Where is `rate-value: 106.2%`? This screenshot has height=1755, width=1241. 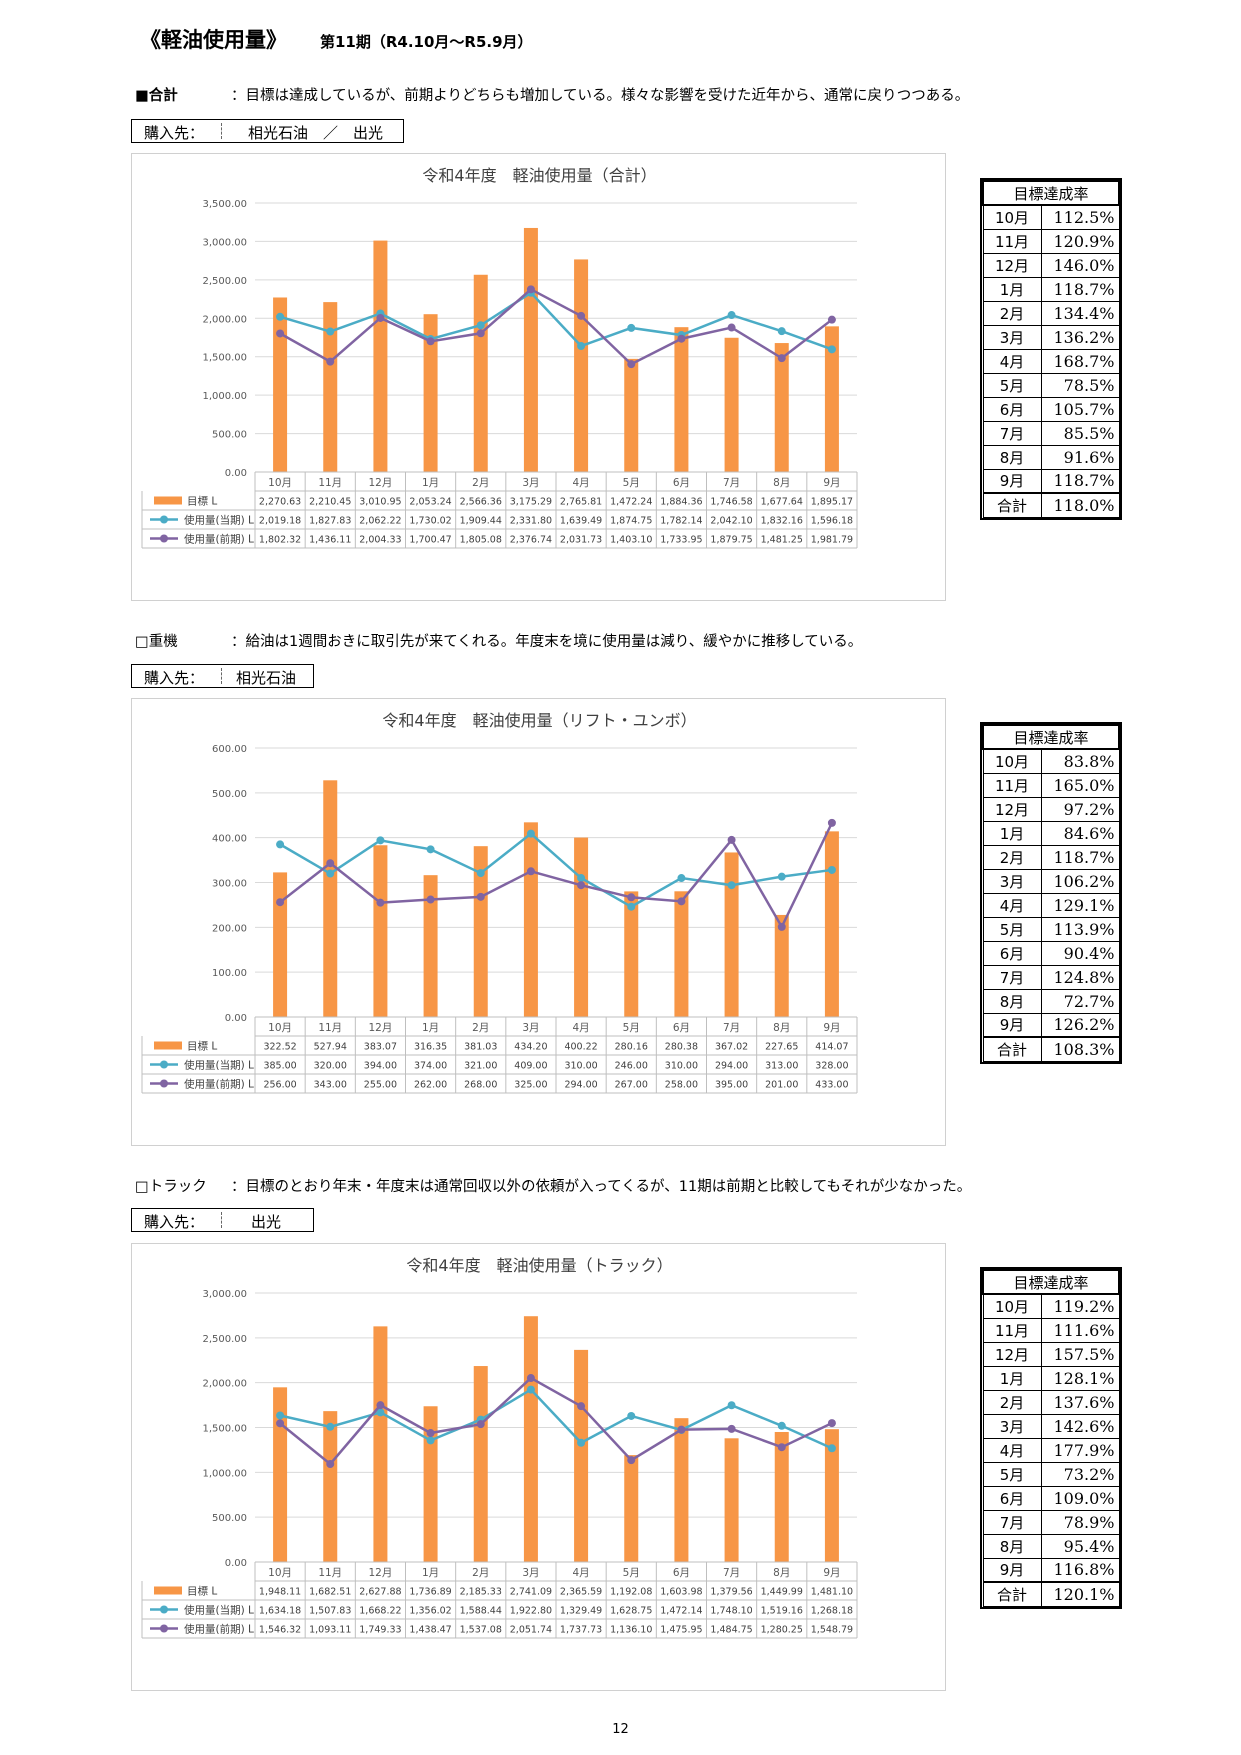 rate-value: 106.2% is located at coordinates (1080, 881).